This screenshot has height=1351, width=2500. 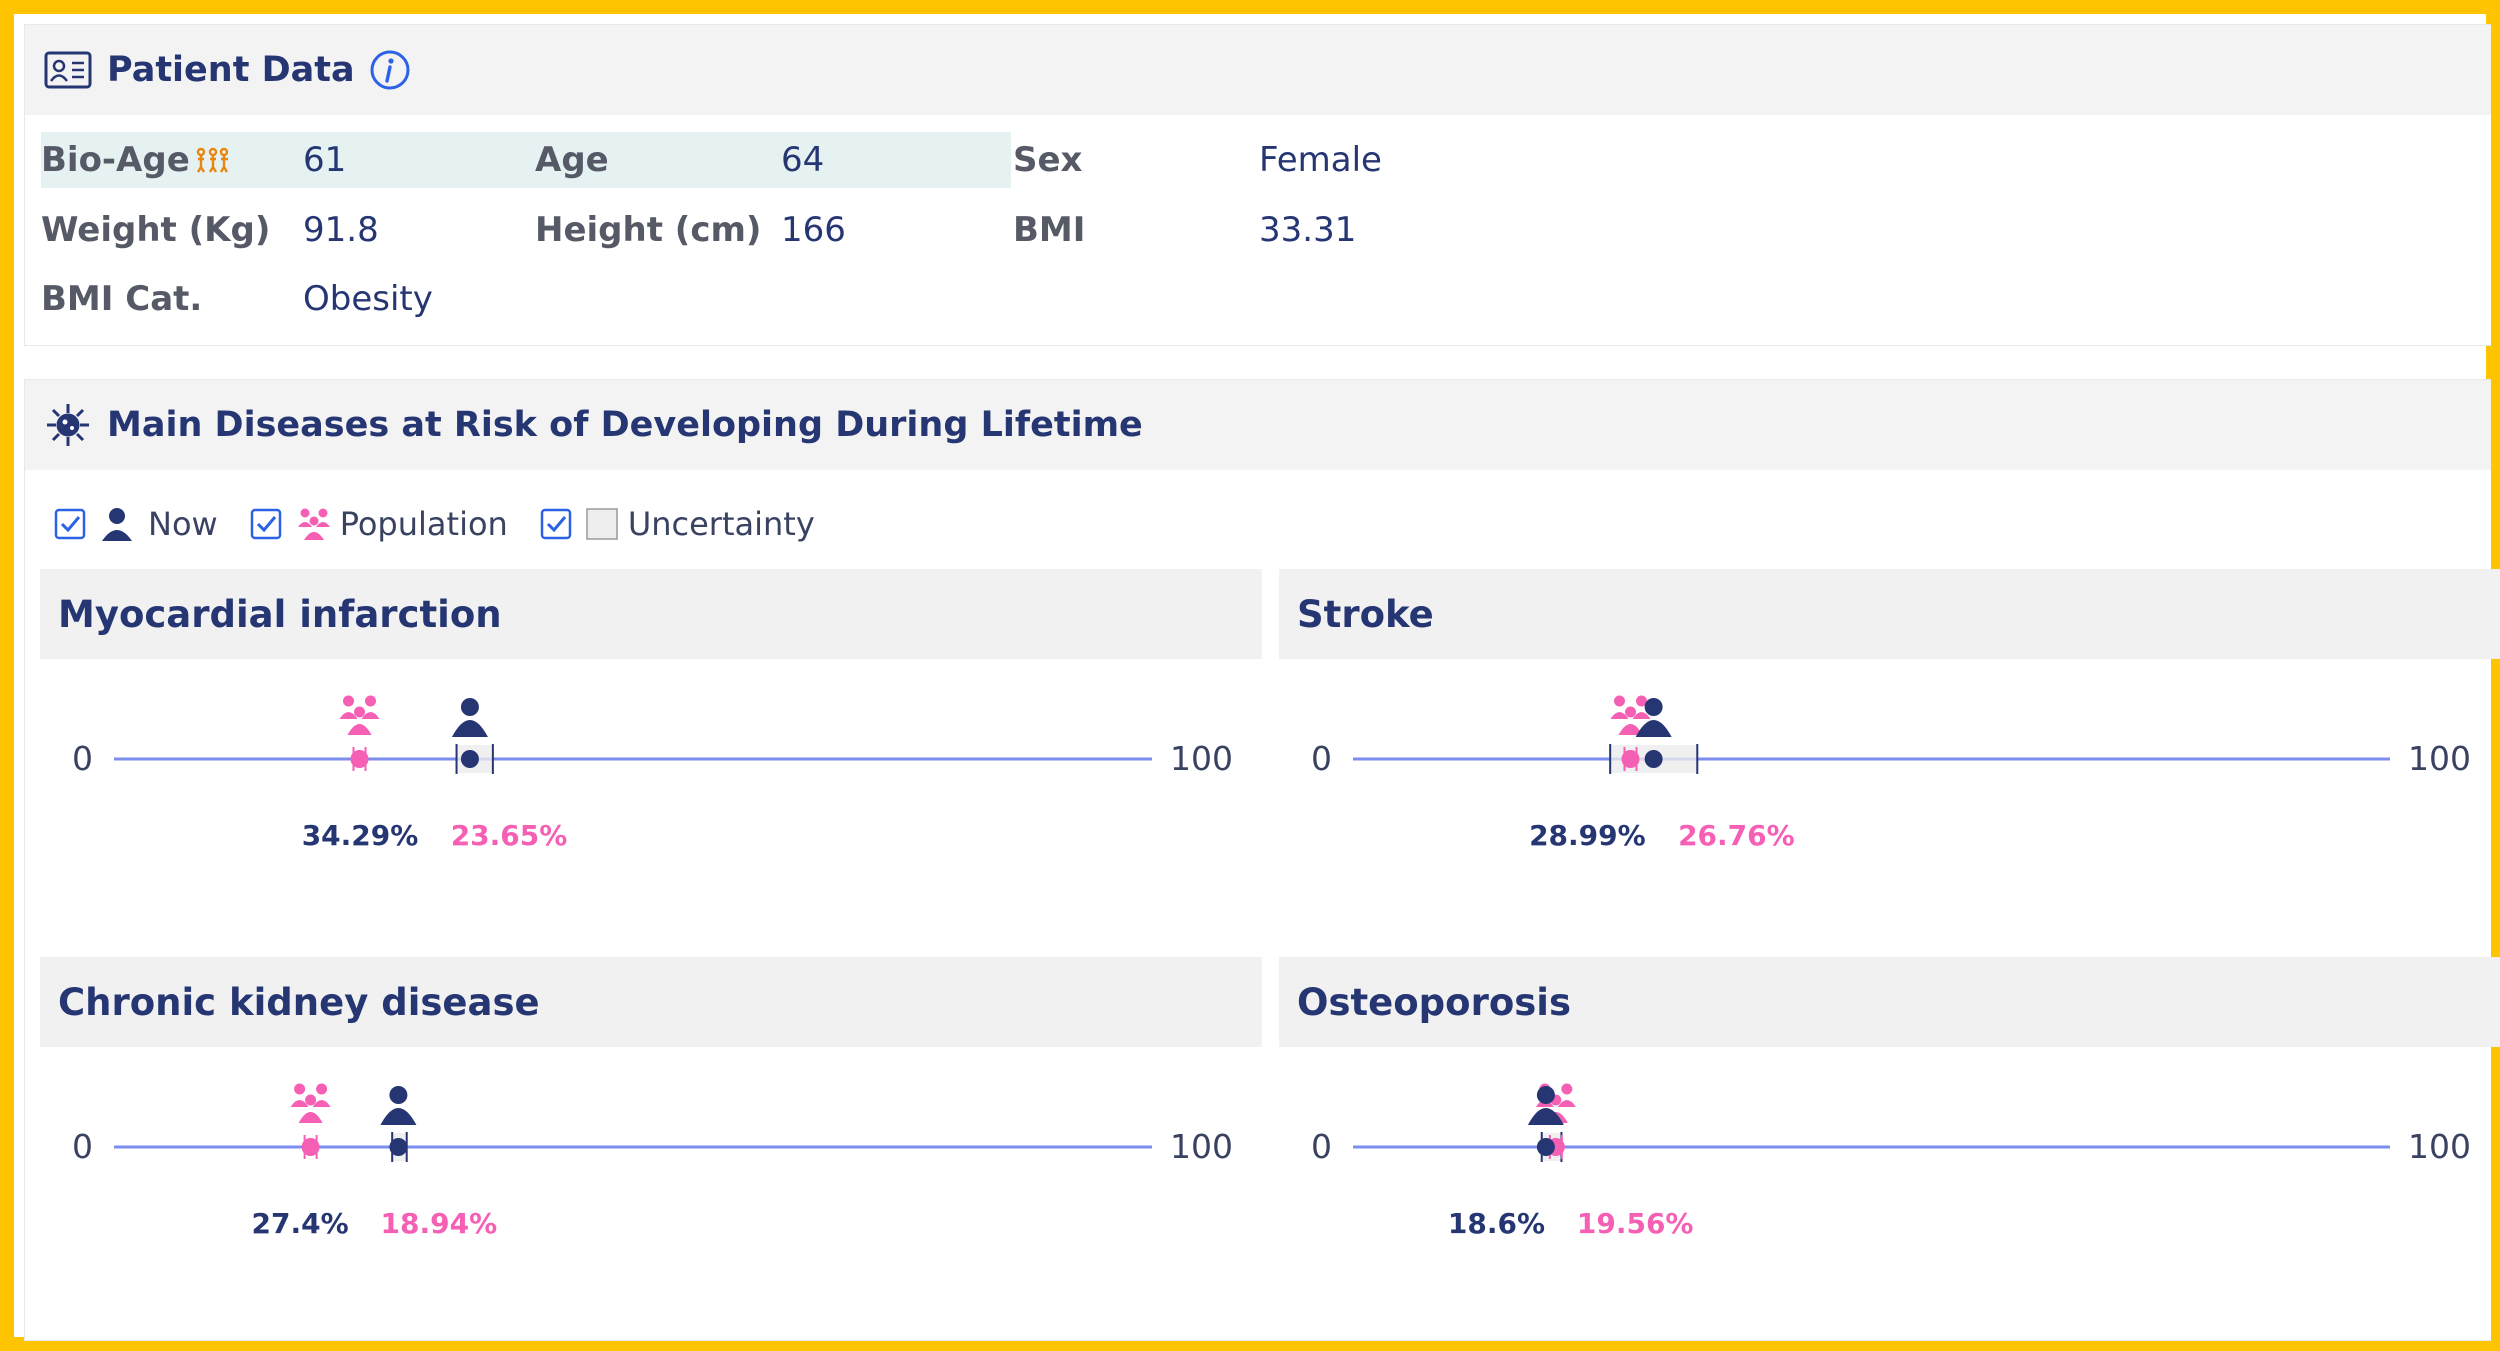 I want to click on patient-data-title: Patient Data, so click(x=231, y=70).